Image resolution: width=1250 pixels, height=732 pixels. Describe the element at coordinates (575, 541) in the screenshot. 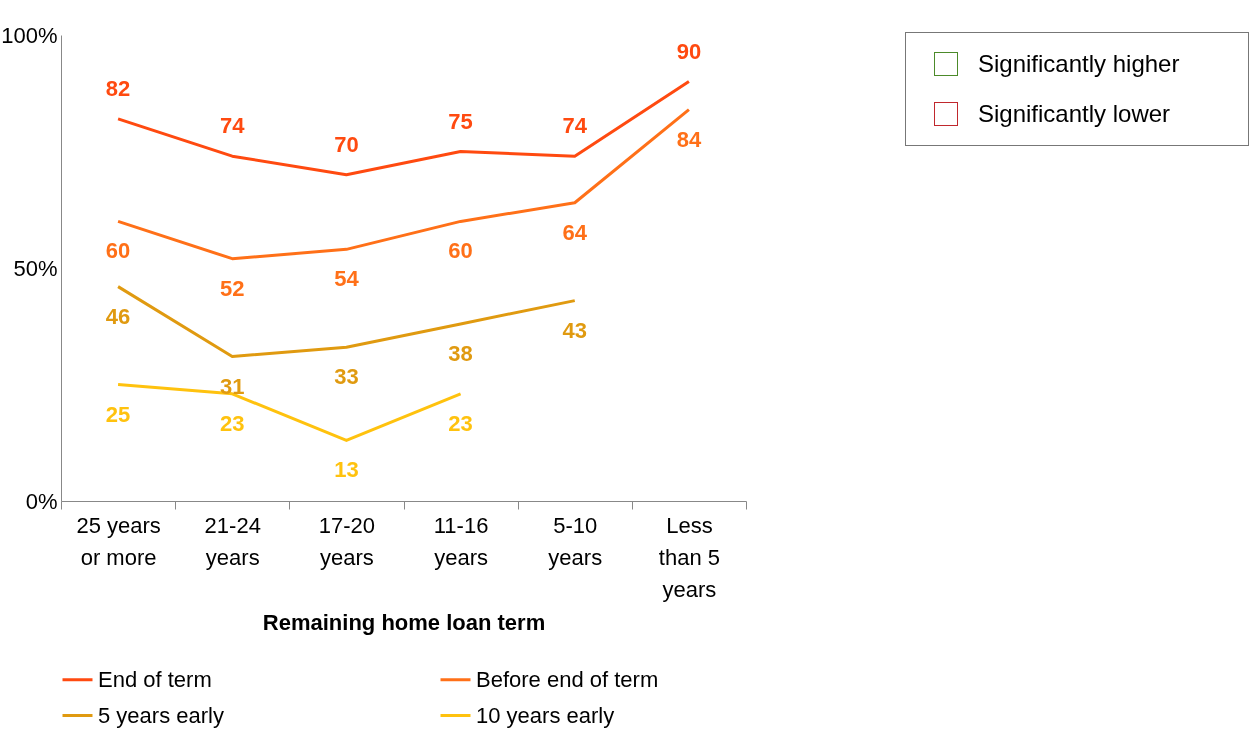

I see `x-tick-label: 5-10 years` at that location.